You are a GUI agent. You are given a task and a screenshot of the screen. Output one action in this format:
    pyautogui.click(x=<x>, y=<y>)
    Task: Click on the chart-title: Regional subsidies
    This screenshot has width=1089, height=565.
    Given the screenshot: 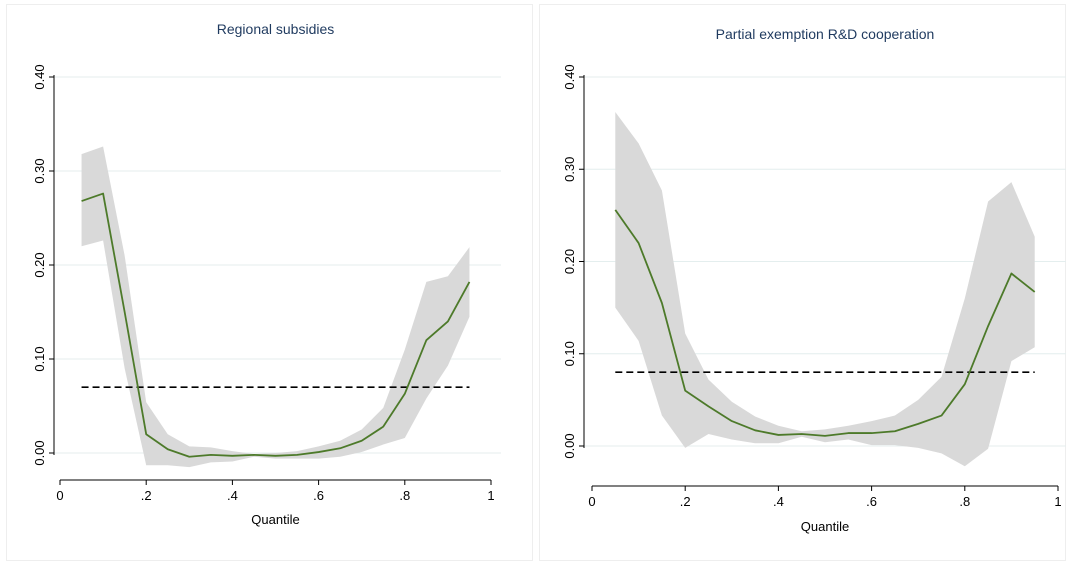 What is the action you would take?
    pyautogui.click(x=276, y=29)
    